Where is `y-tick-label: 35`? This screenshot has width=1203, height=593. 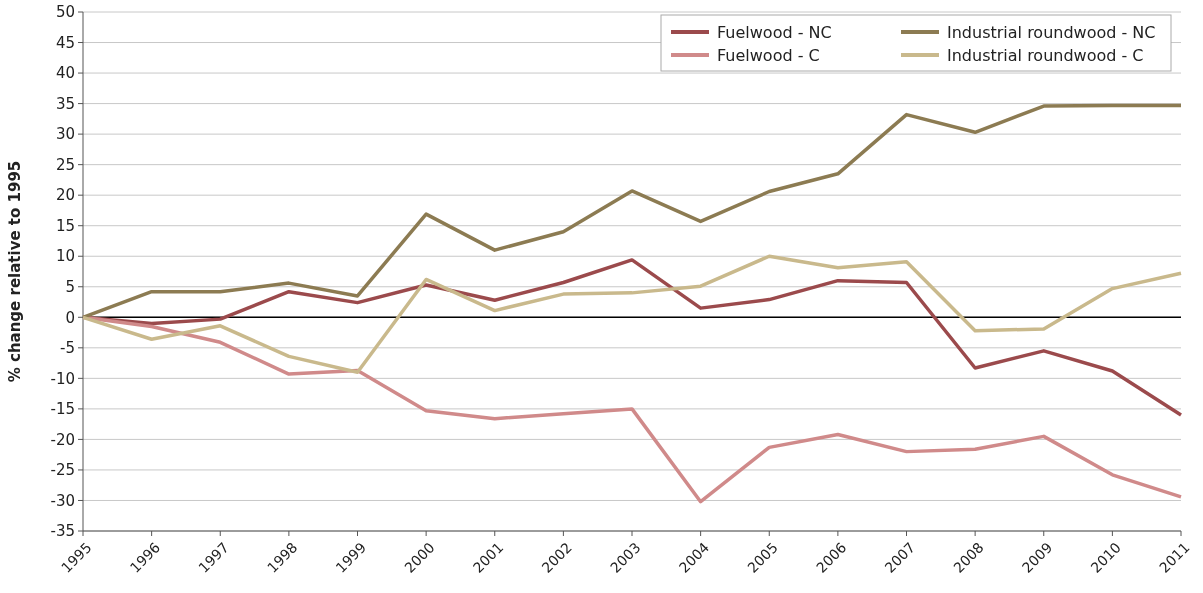 y-tick-label: 35 is located at coordinates (65, 103).